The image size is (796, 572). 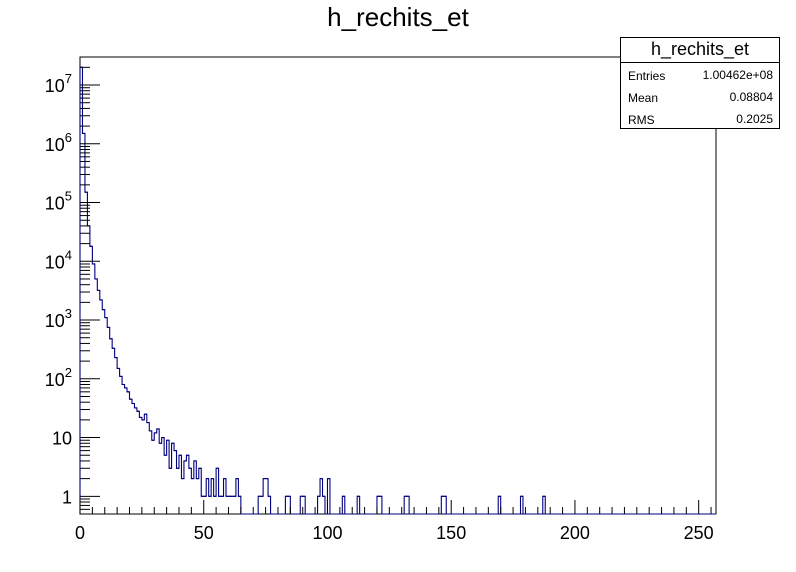 What do you see at coordinates (398, 17) in the screenshot?
I see `chart-title: h_rechits_et` at bounding box center [398, 17].